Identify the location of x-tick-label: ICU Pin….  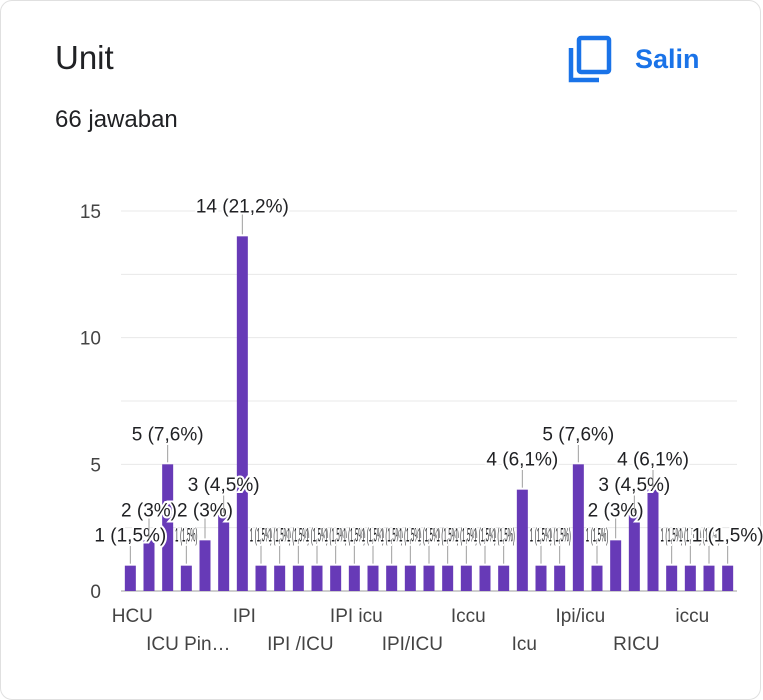
(188, 644).